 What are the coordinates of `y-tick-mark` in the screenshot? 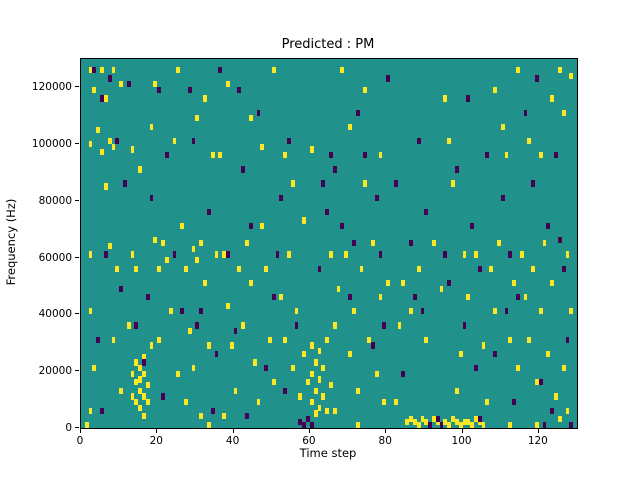 It's located at (77, 144).